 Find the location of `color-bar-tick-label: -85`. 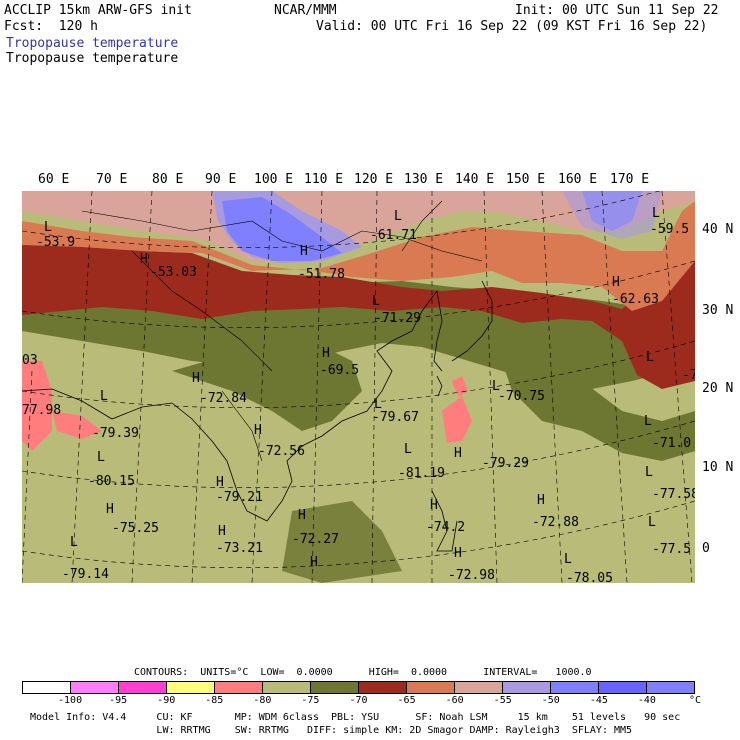

color-bar-tick-label: -85 is located at coordinates (214, 700).